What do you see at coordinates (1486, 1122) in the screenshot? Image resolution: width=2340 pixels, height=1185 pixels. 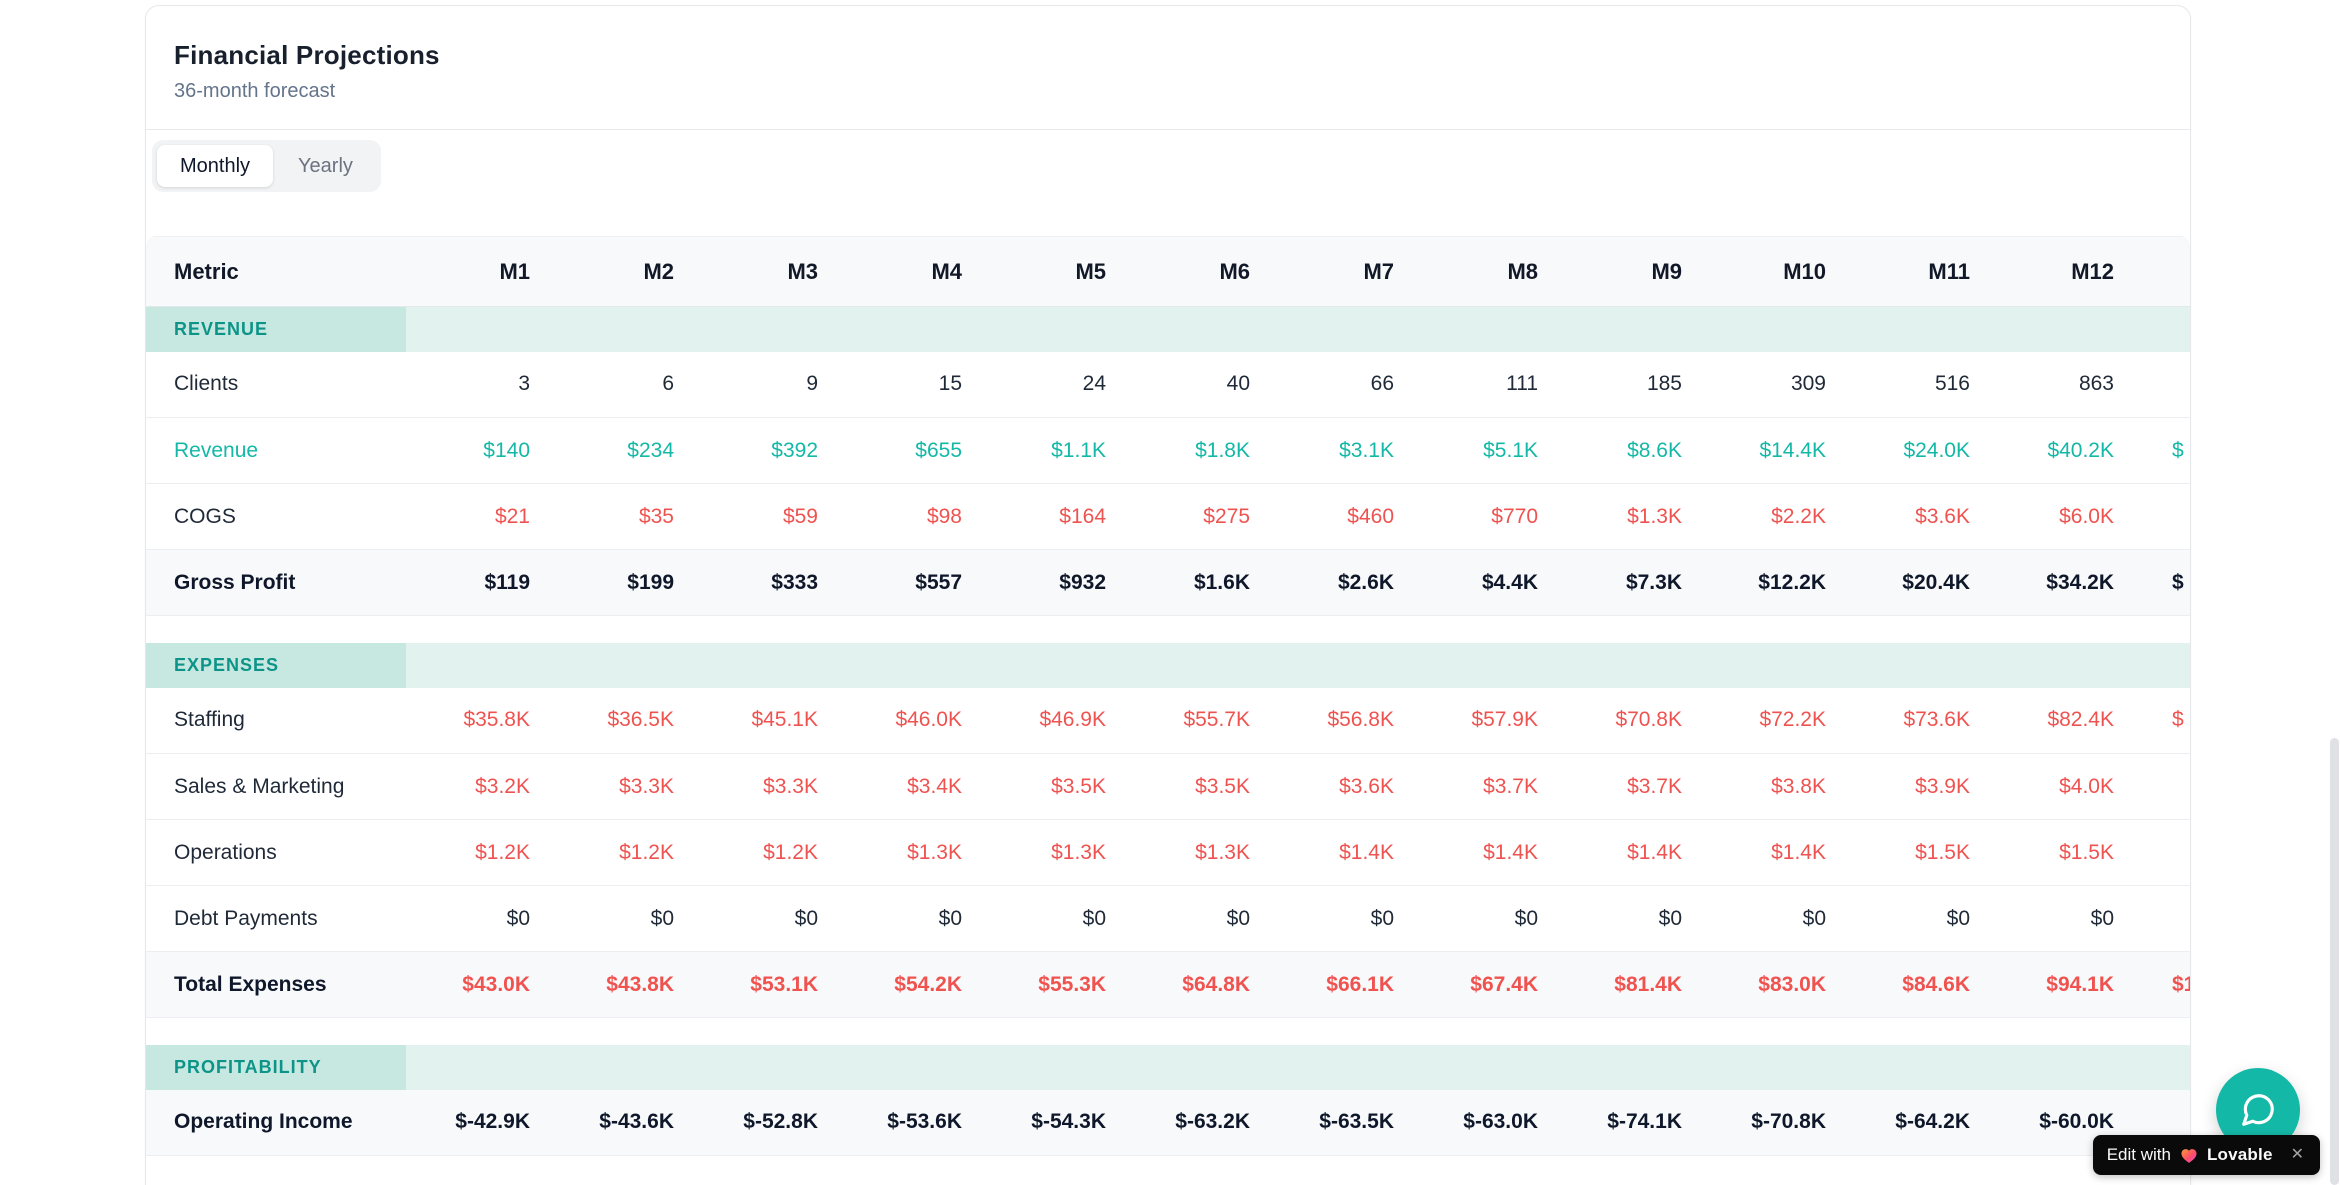 I see `value-cell: $-63.0K` at bounding box center [1486, 1122].